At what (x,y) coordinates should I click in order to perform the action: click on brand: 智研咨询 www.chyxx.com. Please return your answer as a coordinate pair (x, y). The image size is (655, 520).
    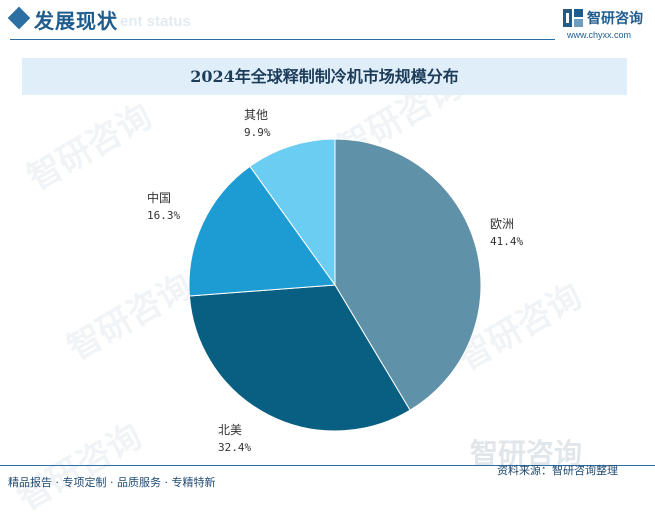
    Looking at the image, I should click on (609, 24).